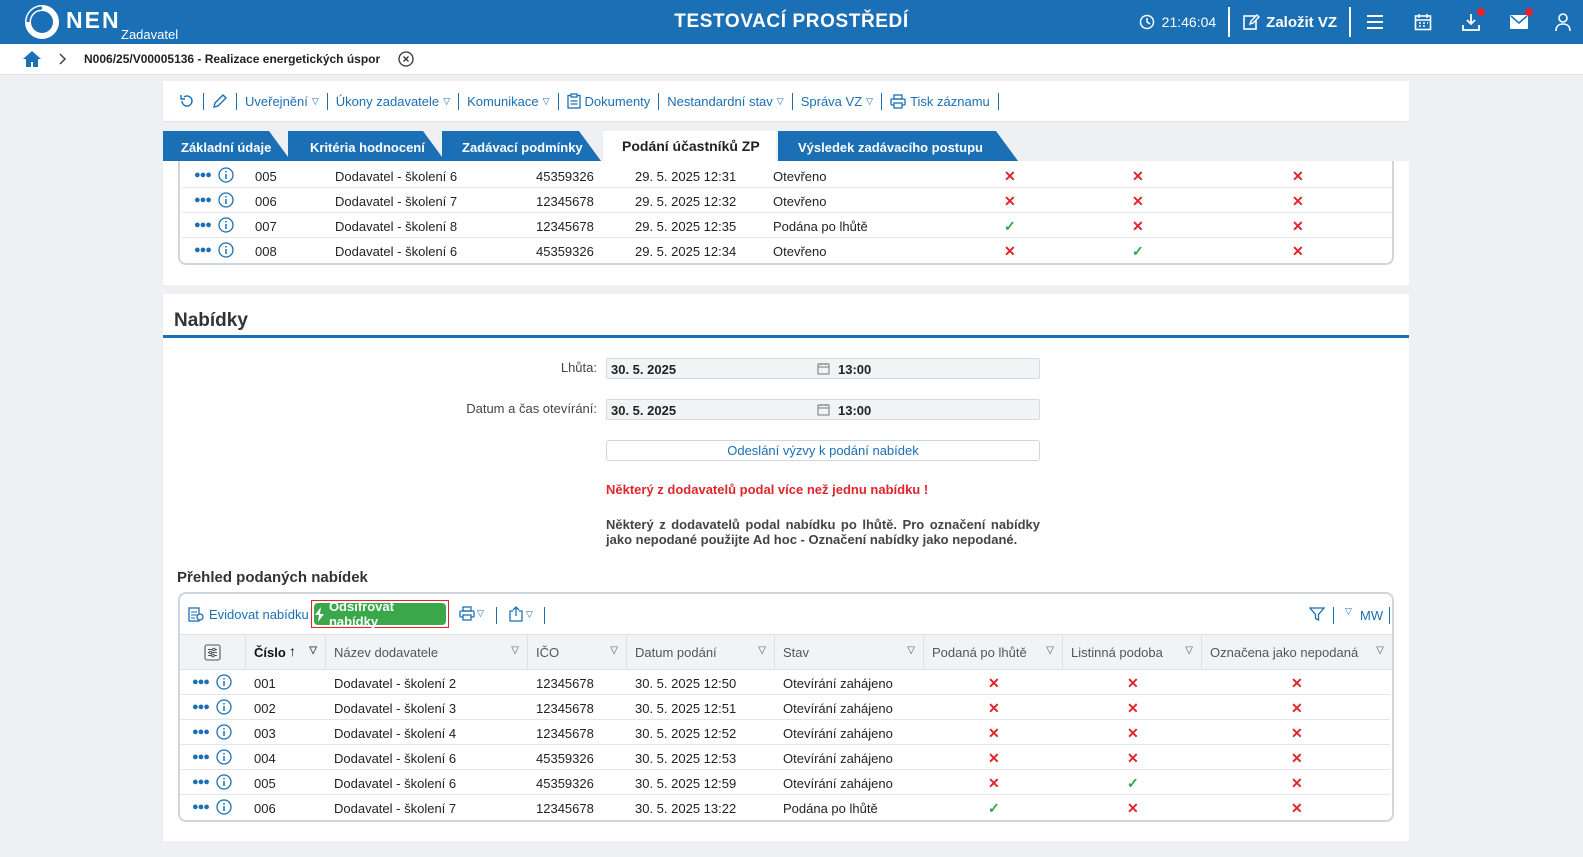  I want to click on lhuta-field: 30. 5. 2025 13:00, so click(823, 368).